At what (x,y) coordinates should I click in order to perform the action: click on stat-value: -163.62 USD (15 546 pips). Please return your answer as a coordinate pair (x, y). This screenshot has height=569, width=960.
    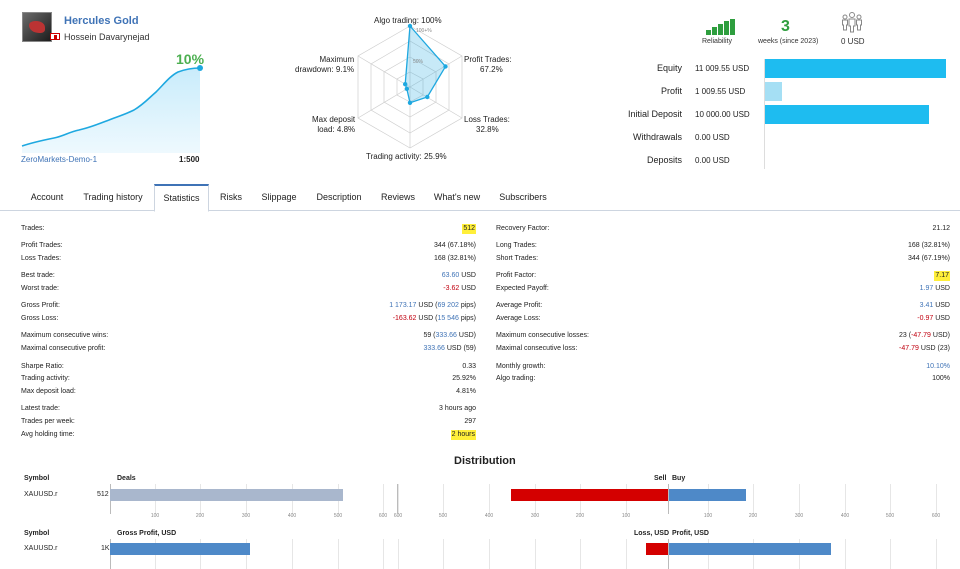
    Looking at the image, I should click on (434, 318).